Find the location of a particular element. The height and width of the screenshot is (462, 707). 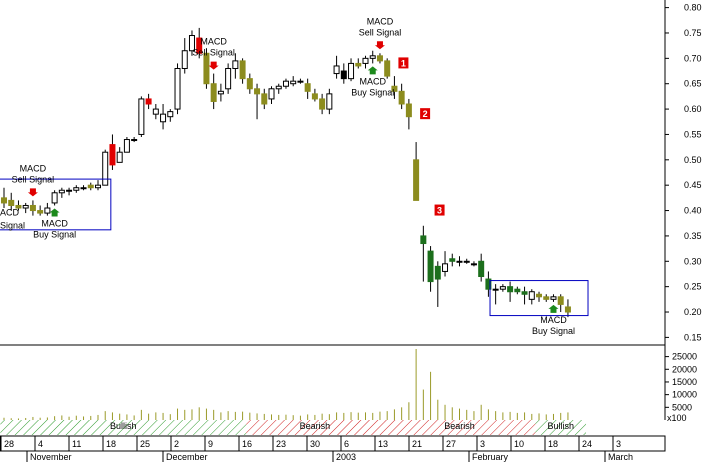

date-tick-label: 16 is located at coordinates (247, 444).